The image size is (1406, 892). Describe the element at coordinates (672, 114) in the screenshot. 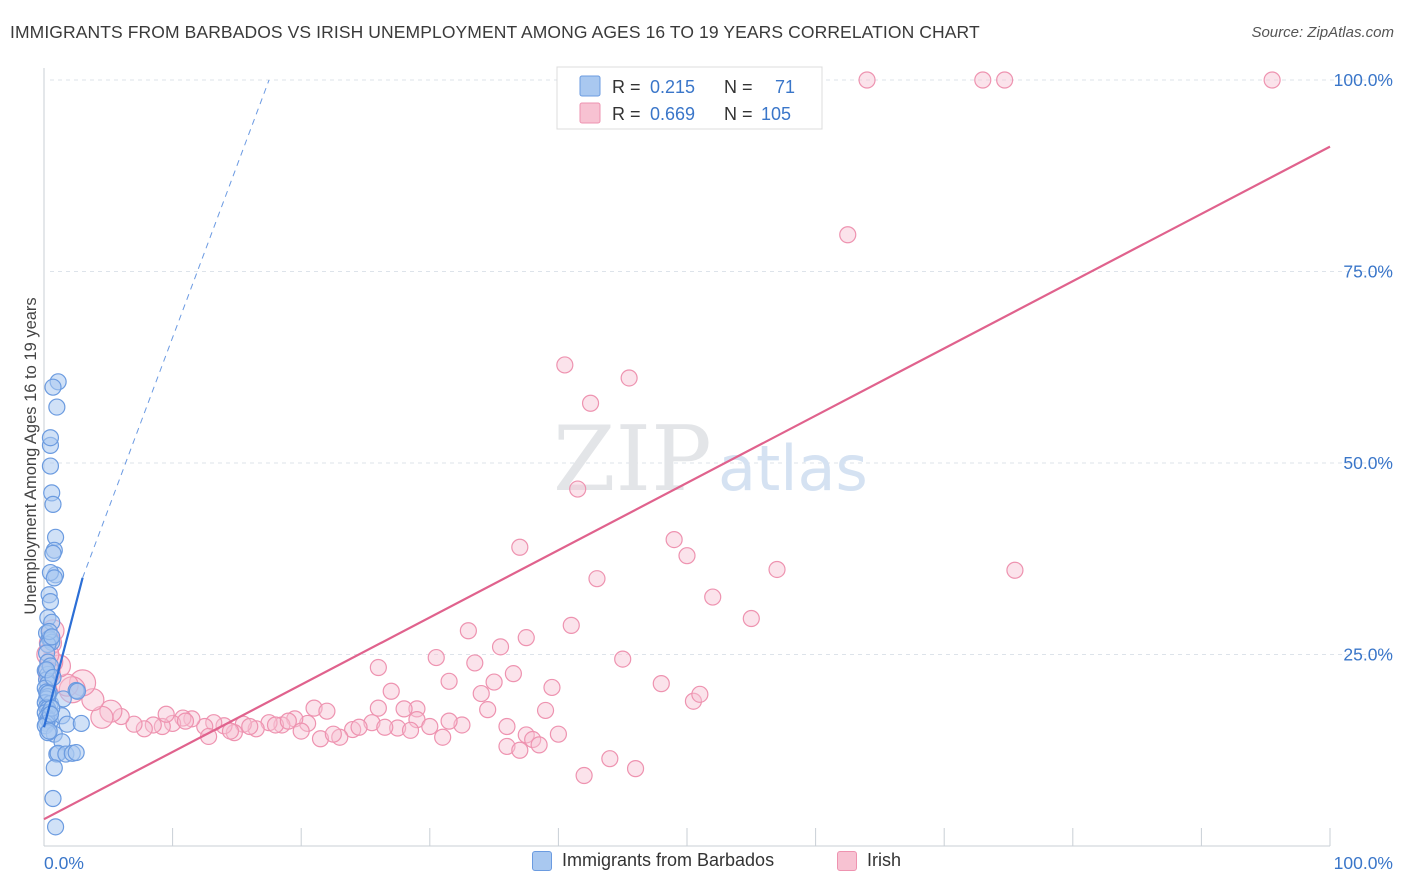

I see `irish-r-value: 0.669` at that location.